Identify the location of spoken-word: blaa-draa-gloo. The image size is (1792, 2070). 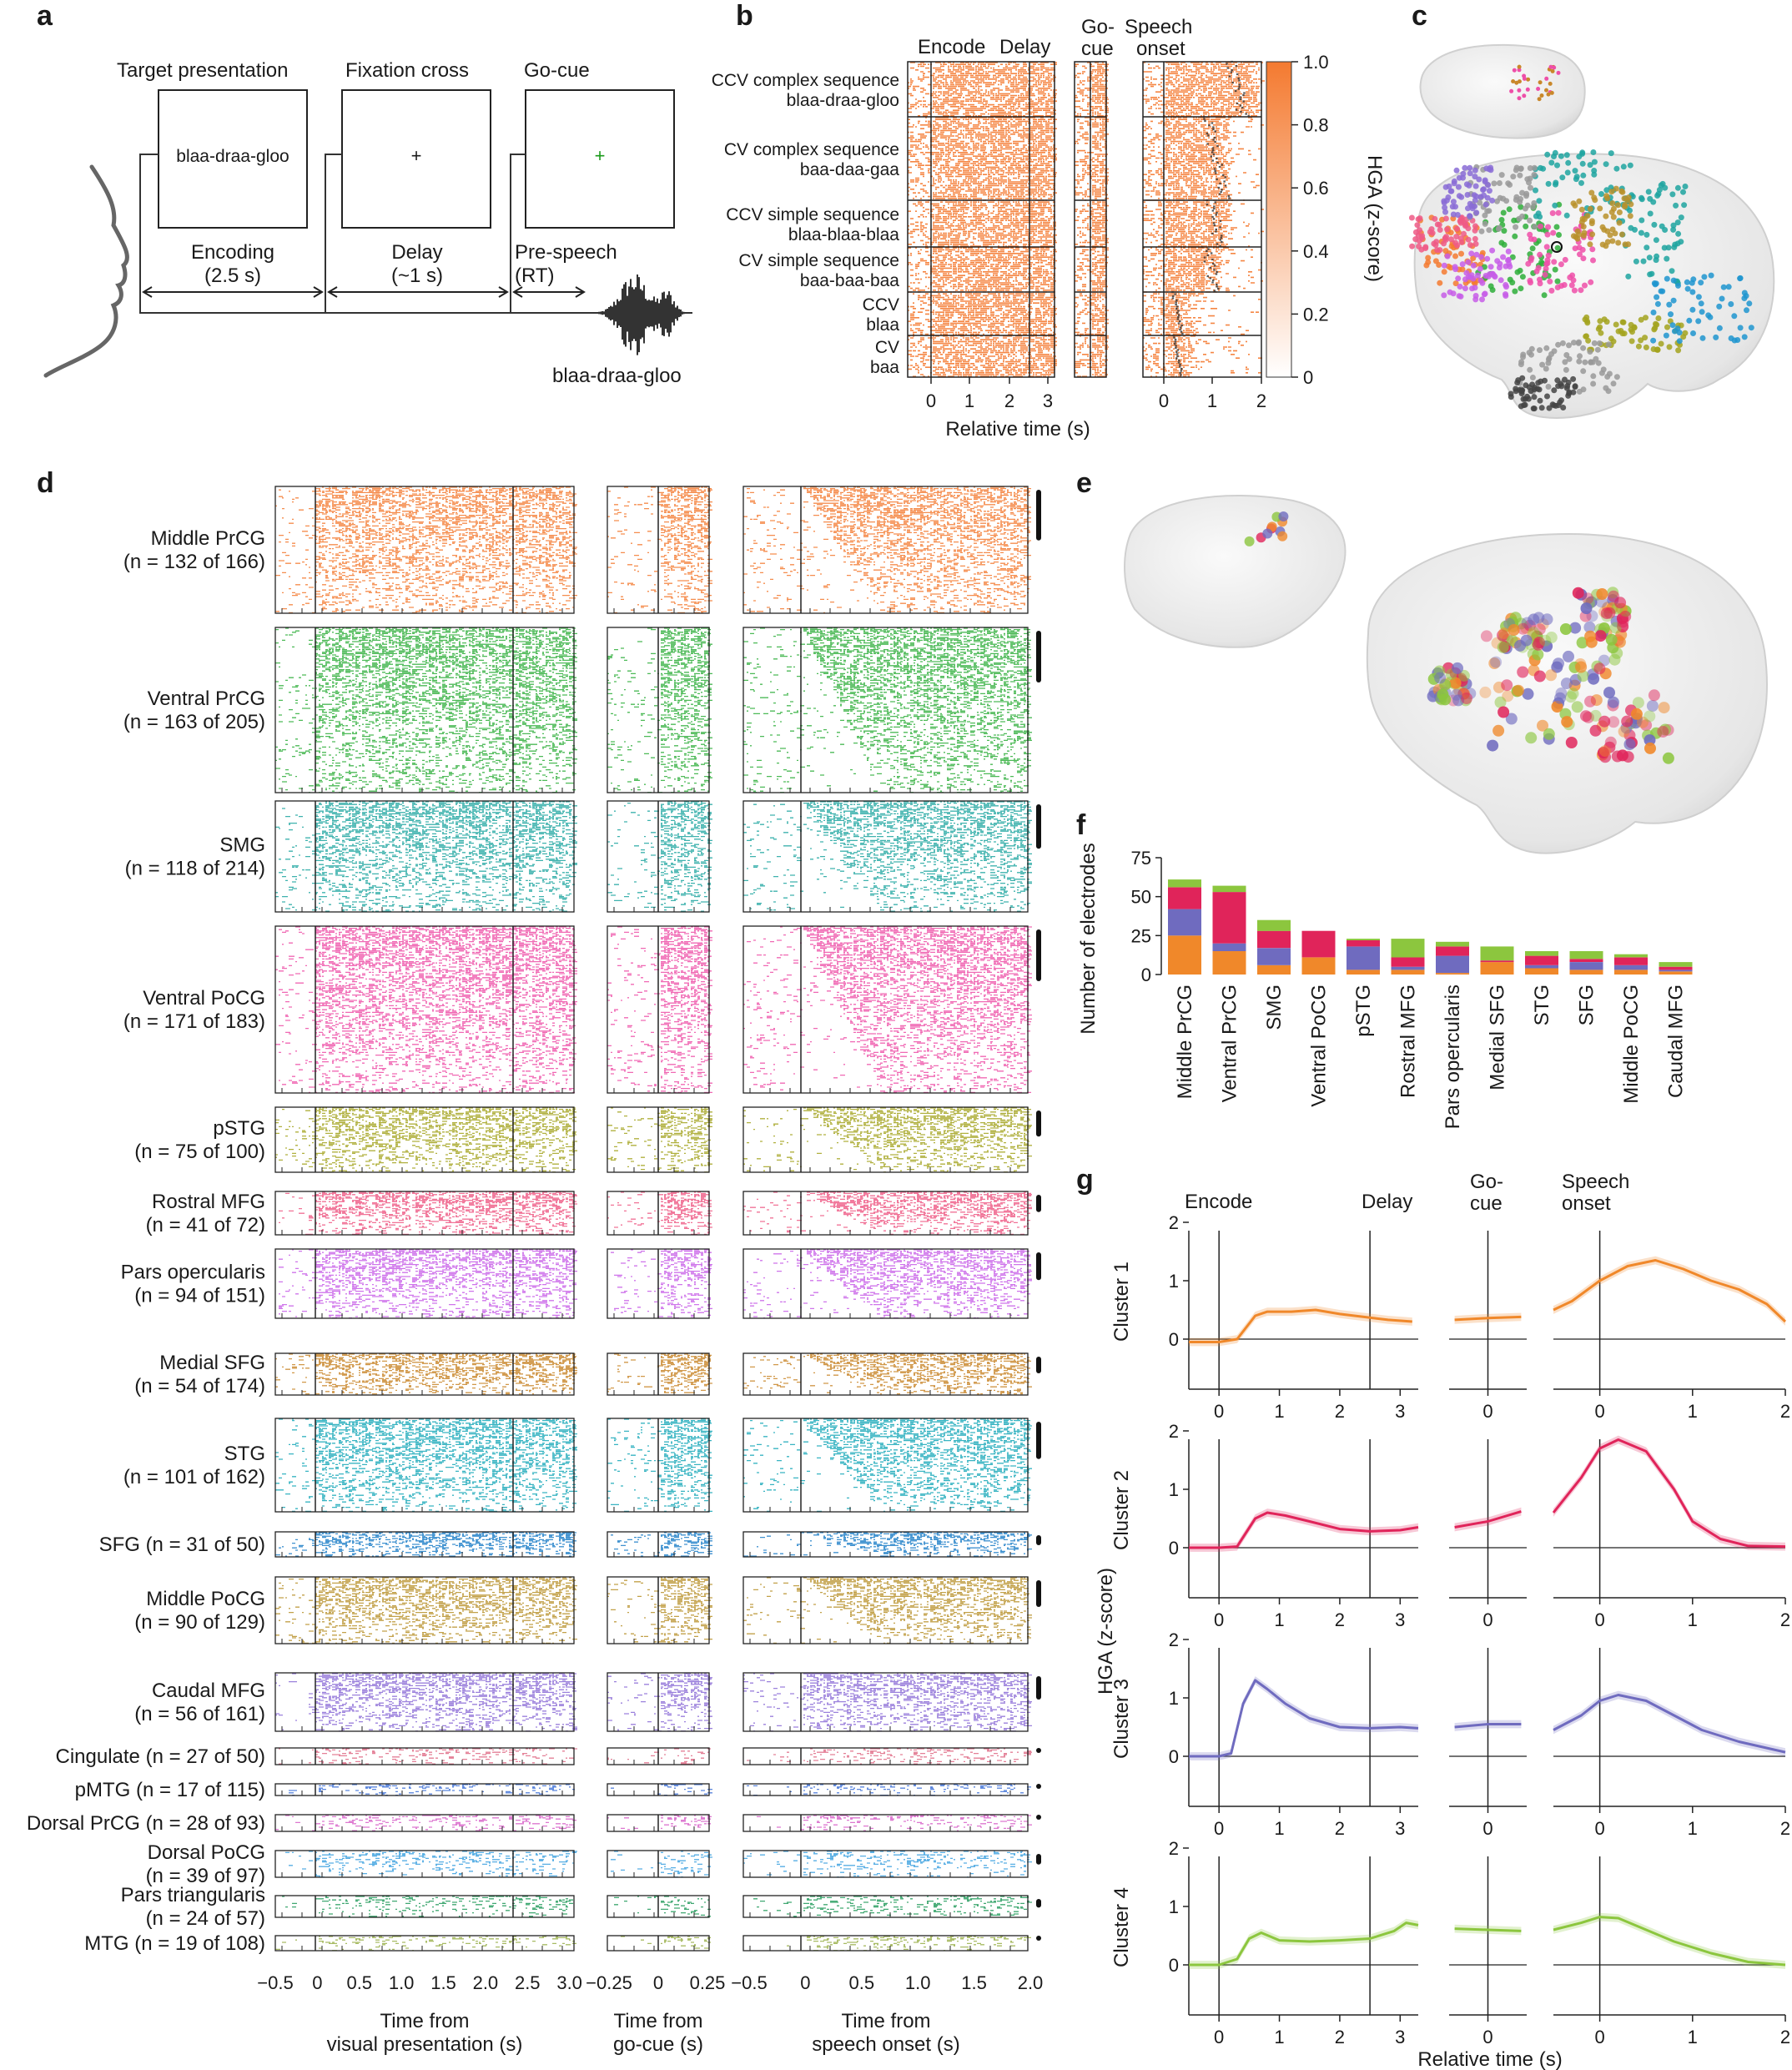
(617, 376).